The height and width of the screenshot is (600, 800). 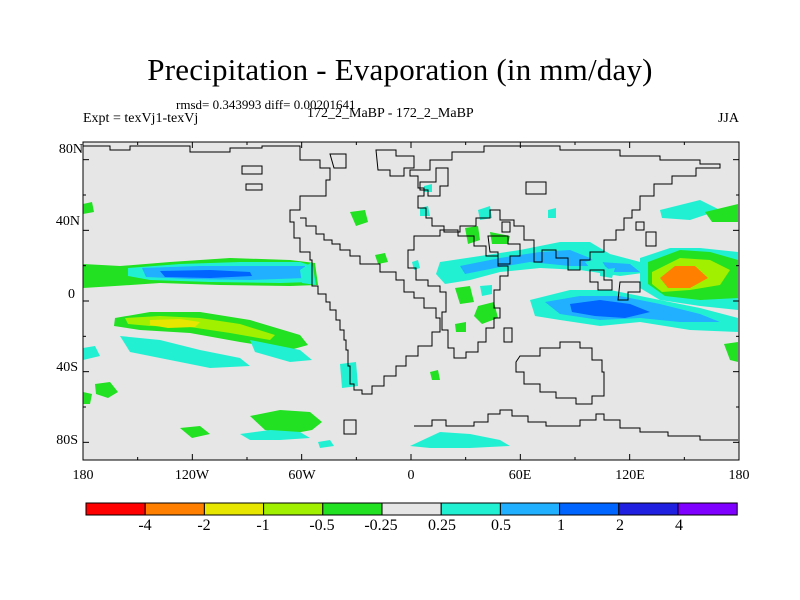 I want to click on coastline-scandinavia, so click(x=434, y=182).